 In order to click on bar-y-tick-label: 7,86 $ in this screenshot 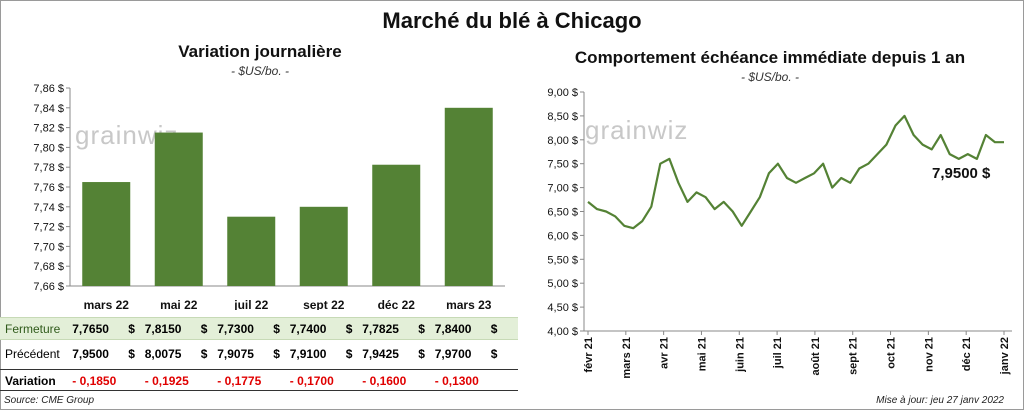, I will do `click(48, 89)`.